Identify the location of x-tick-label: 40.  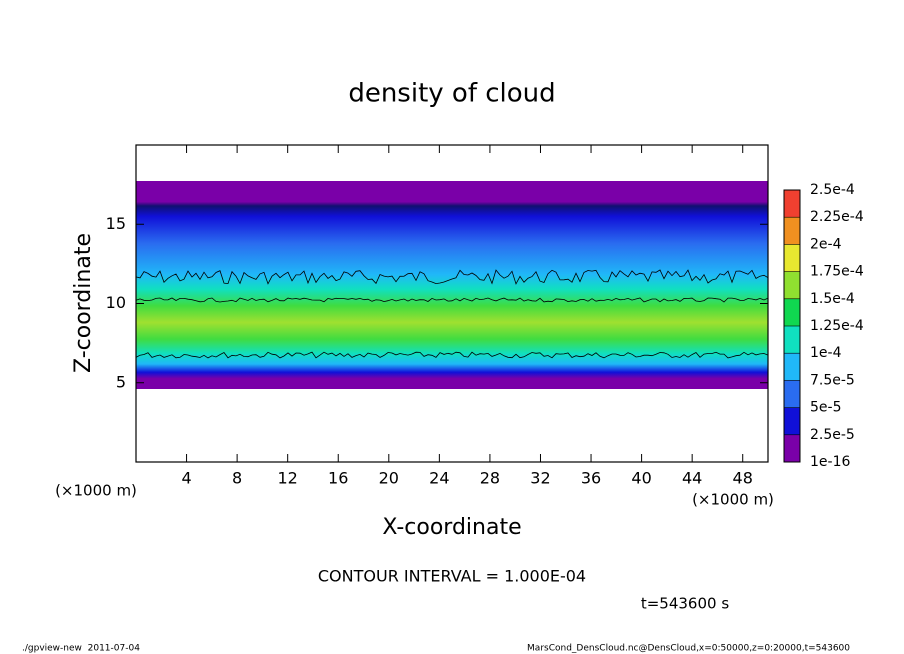
(641, 478).